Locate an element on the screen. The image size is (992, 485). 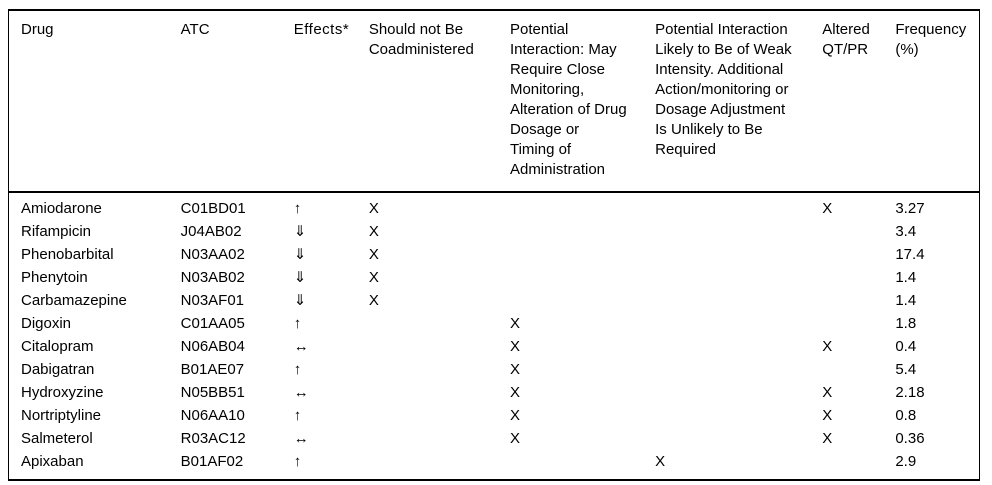
cell-atc: B01AF02 is located at coordinates (212, 461).